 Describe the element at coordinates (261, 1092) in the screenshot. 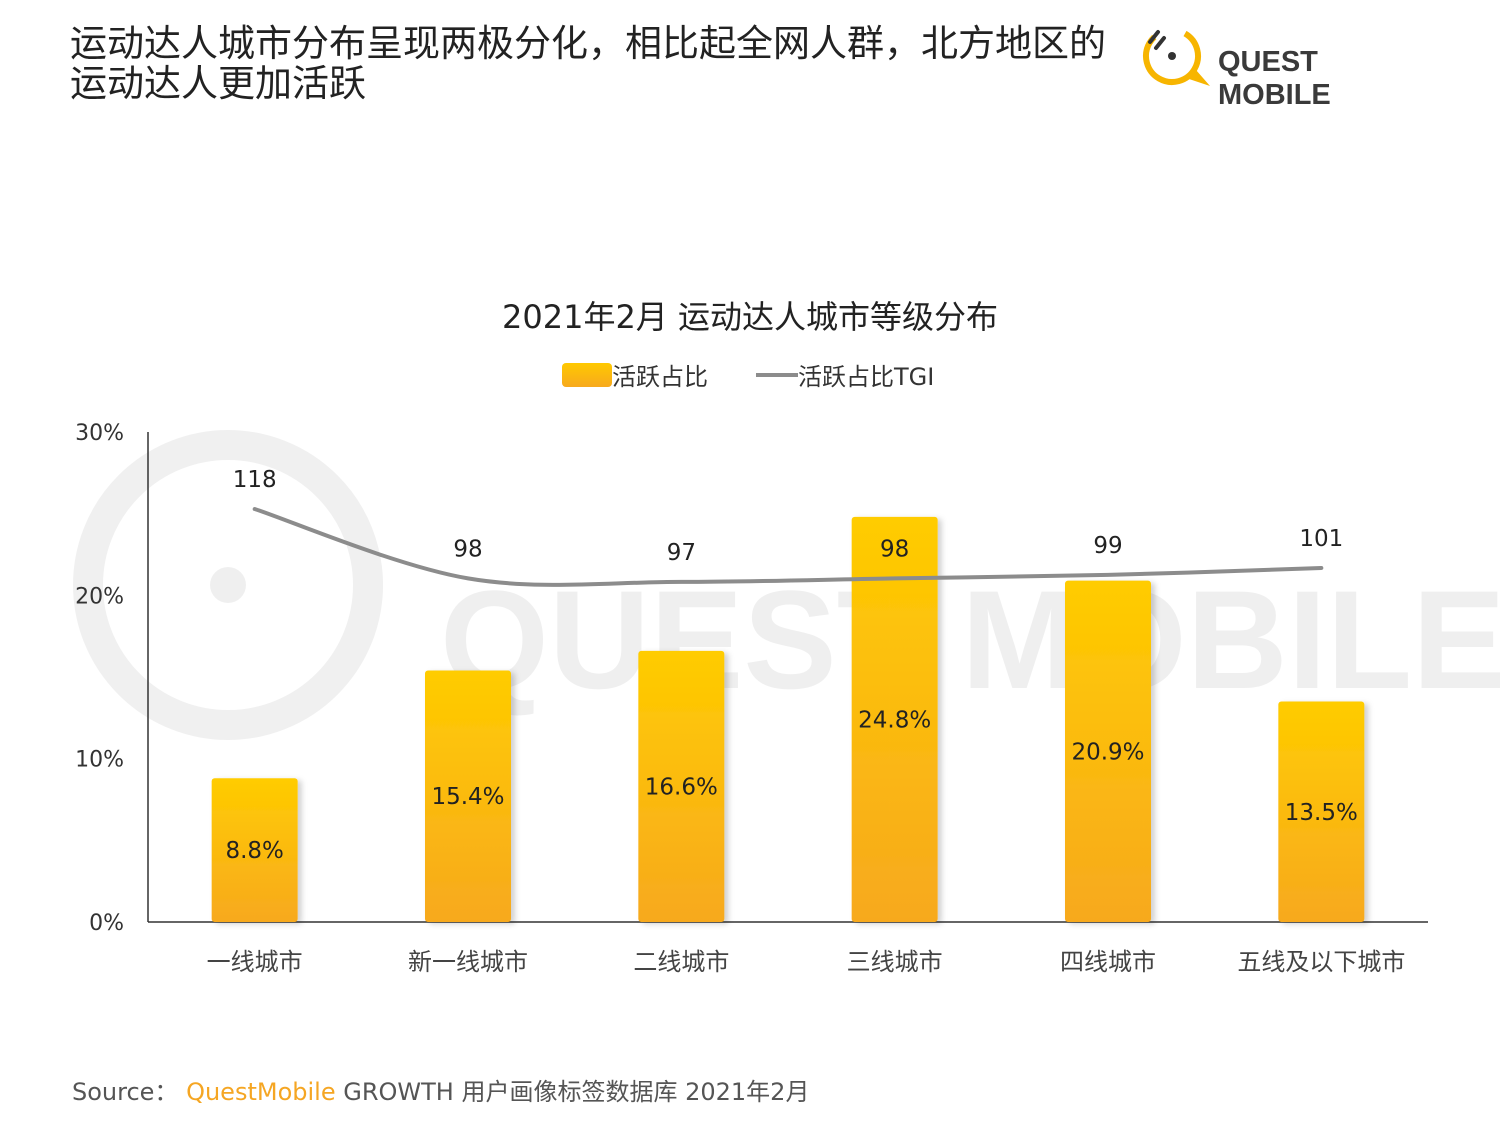

I see `source-brand: QuestMobile` at that location.